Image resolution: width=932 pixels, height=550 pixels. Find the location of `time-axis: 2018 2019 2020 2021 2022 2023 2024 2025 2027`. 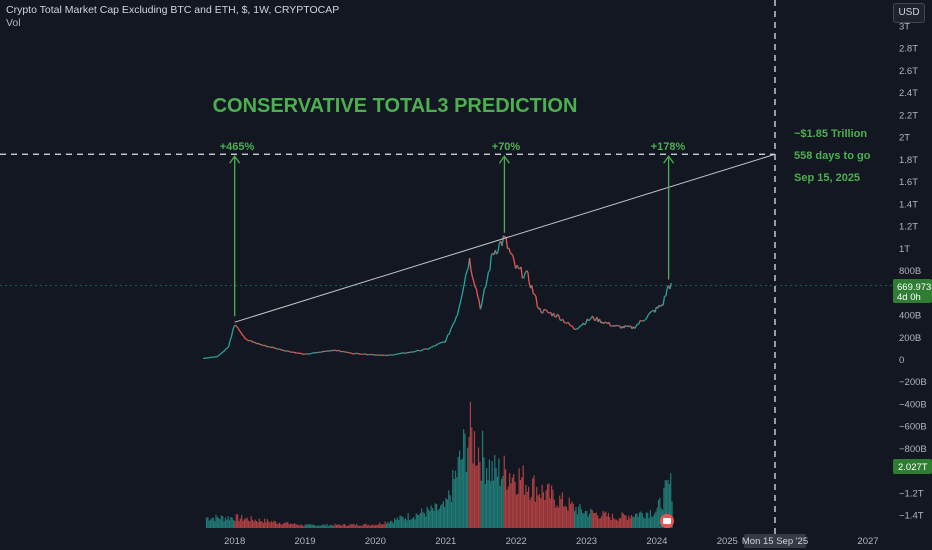

time-axis: 2018 2019 2020 2021 2022 2023 2024 2025 2027 is located at coordinates (551, 541).